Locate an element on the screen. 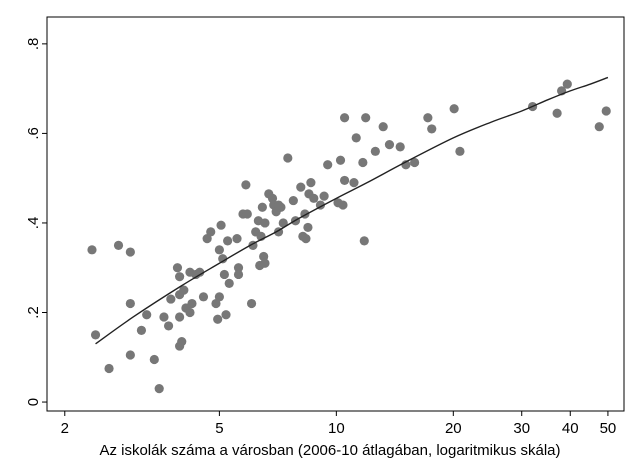 The image size is (640, 465). x-tick-label: 2 is located at coordinates (65, 428).